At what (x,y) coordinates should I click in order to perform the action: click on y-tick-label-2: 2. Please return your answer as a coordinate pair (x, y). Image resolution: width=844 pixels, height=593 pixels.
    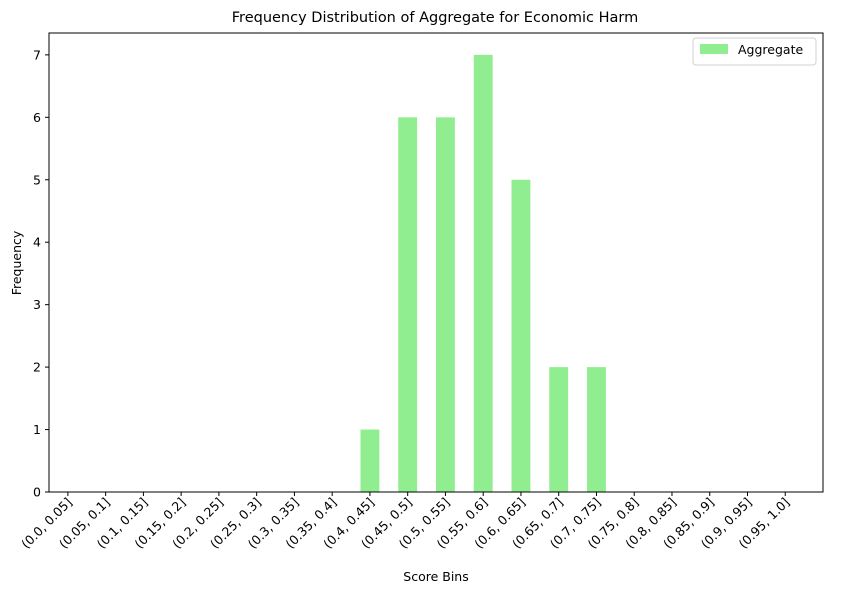
    Looking at the image, I should click on (37, 367).